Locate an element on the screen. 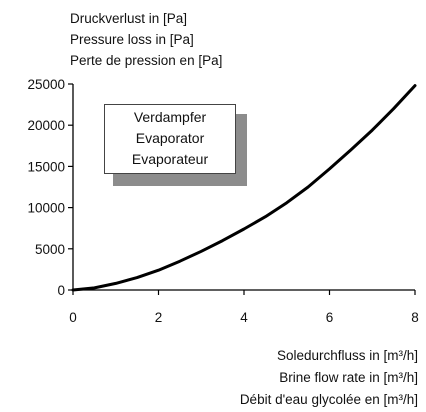  y-axis-label-en: Pressure loss in [Pa] is located at coordinates (132, 39).